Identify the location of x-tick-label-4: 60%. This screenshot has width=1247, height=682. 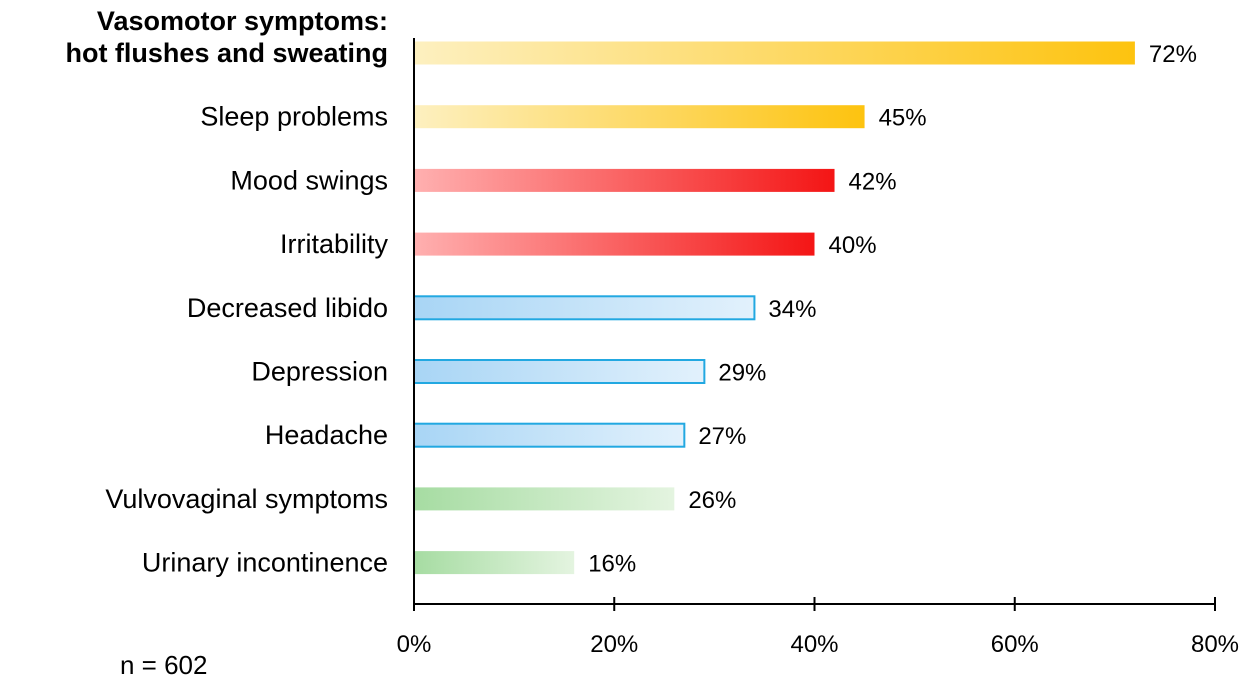
(1015, 644).